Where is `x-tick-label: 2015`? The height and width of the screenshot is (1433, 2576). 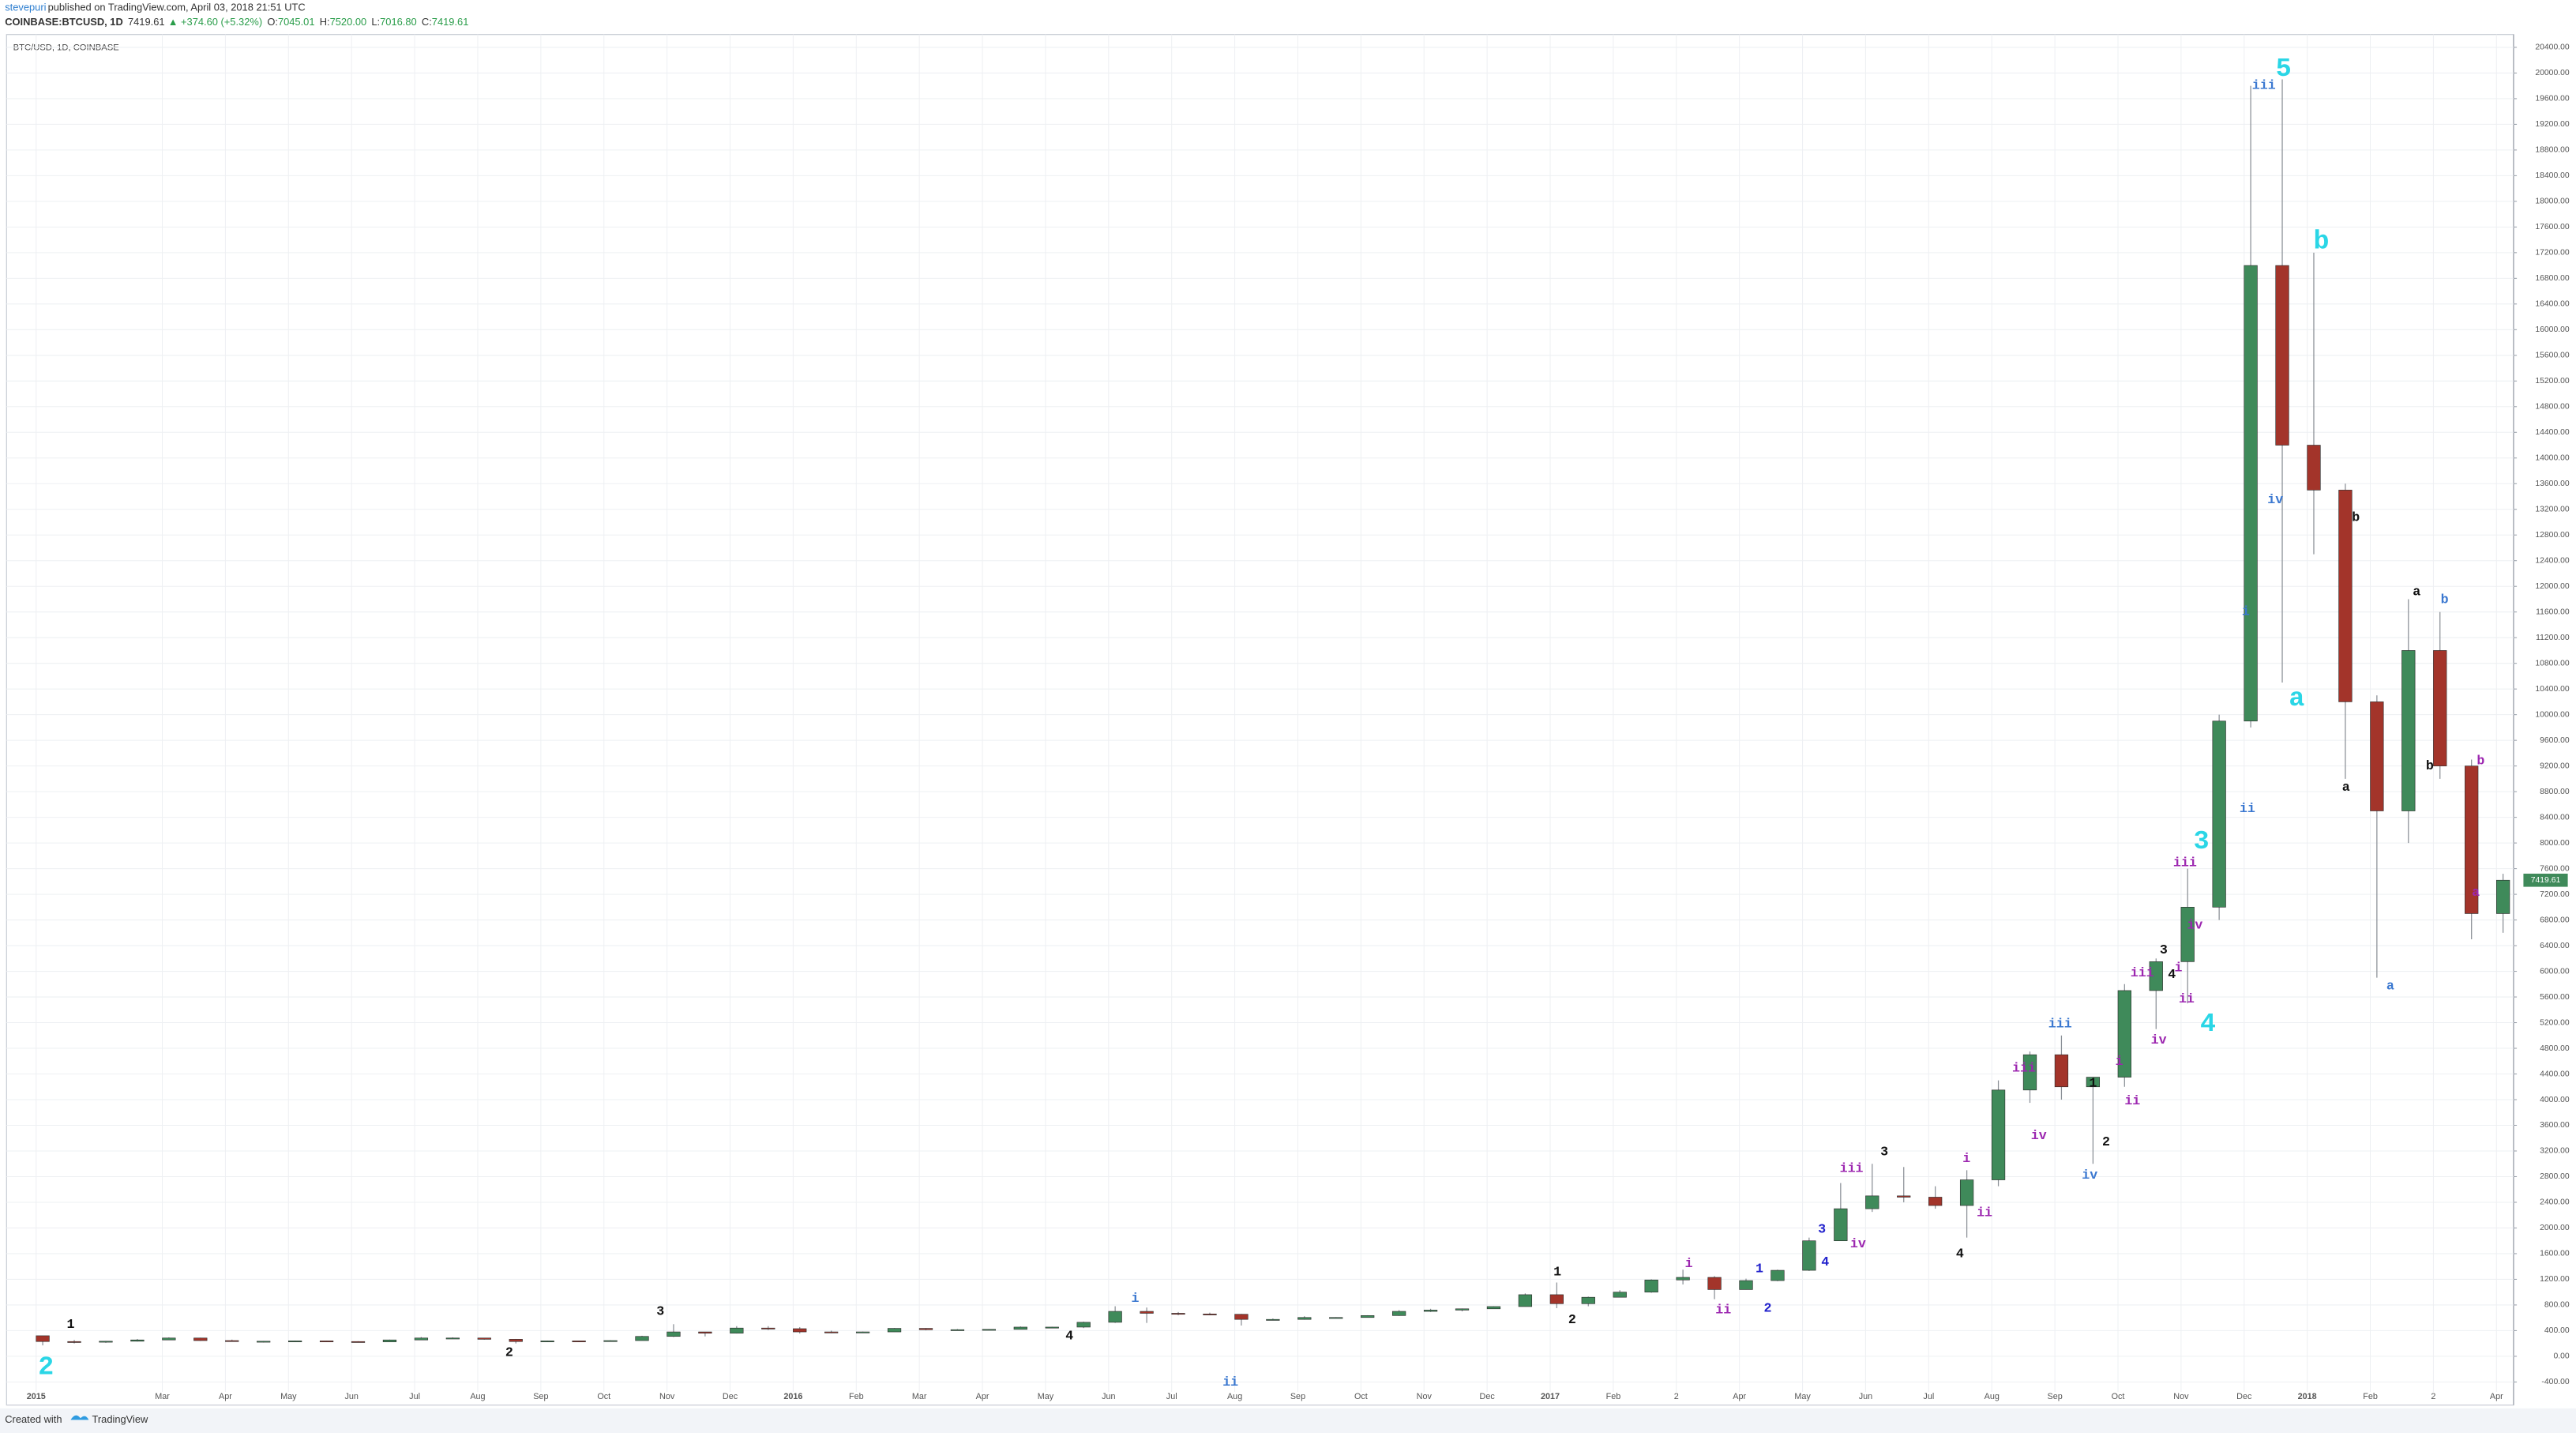 x-tick-label: 2015 is located at coordinates (36, 1396).